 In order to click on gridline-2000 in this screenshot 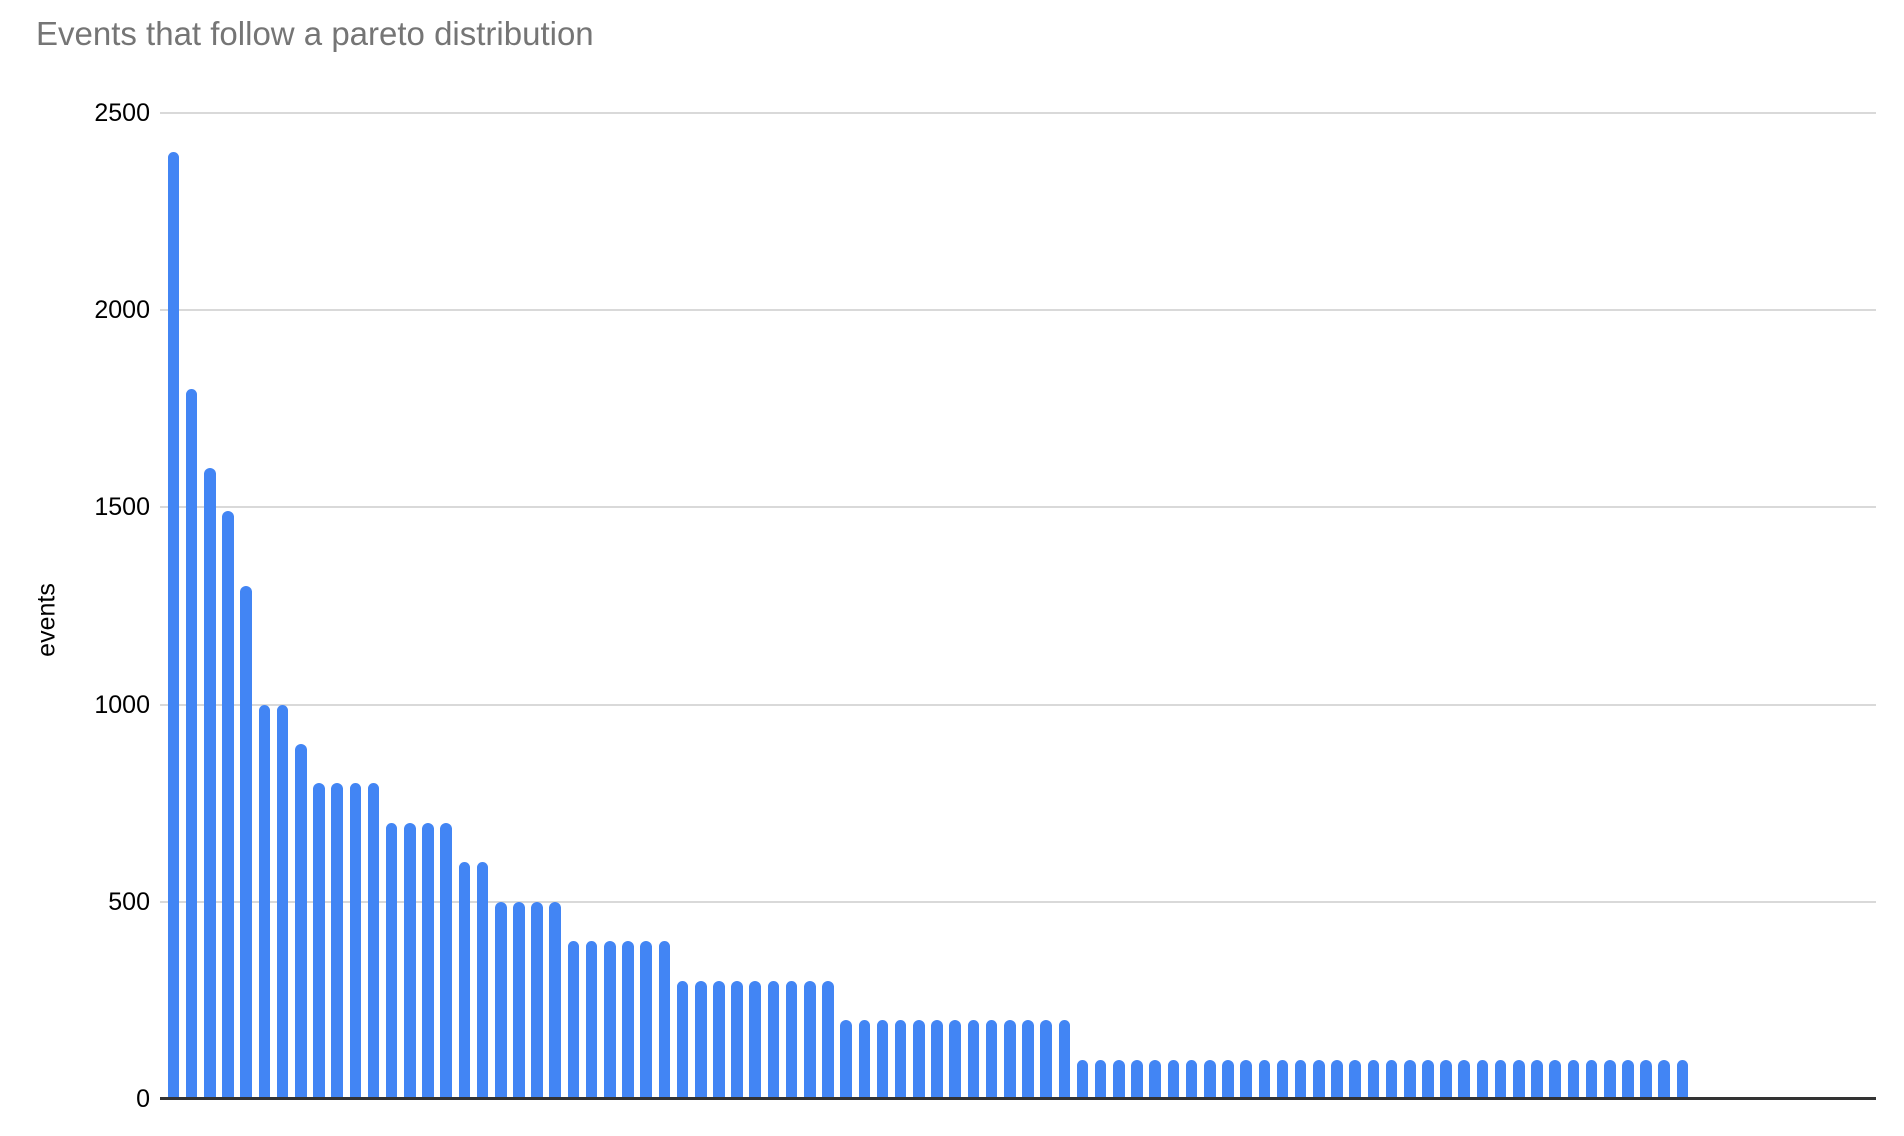, I will do `click(1018, 310)`.